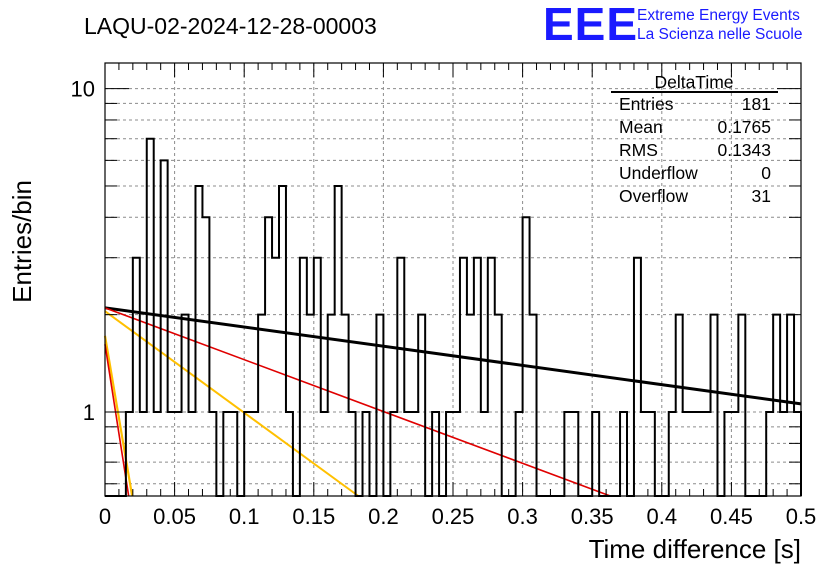  I want to click on x-axis-label: Time difference [s], so click(695, 549).